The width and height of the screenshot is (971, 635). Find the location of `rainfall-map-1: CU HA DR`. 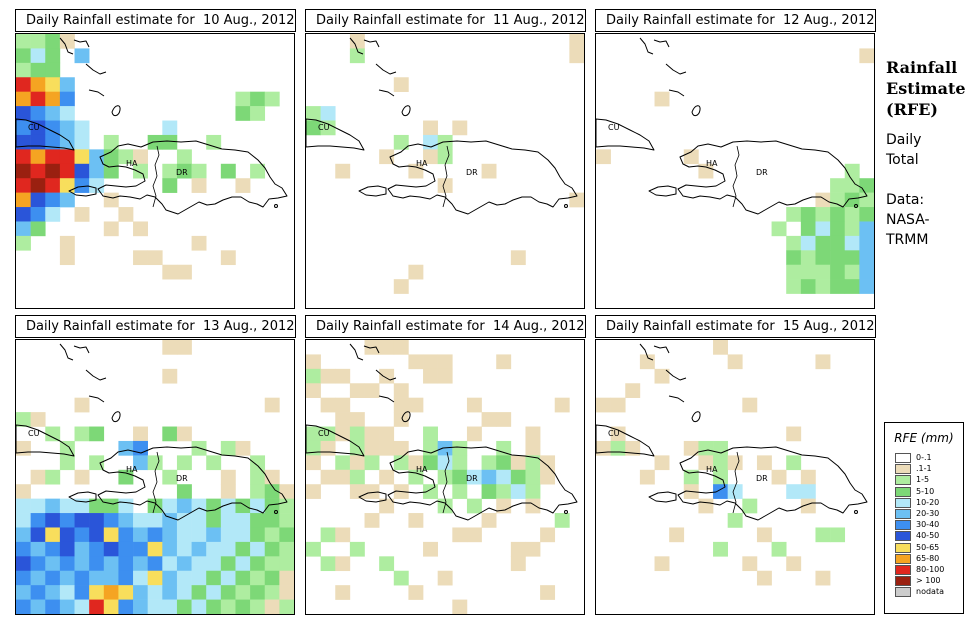

rainfall-map-1: CU HA DR is located at coordinates (155, 171).